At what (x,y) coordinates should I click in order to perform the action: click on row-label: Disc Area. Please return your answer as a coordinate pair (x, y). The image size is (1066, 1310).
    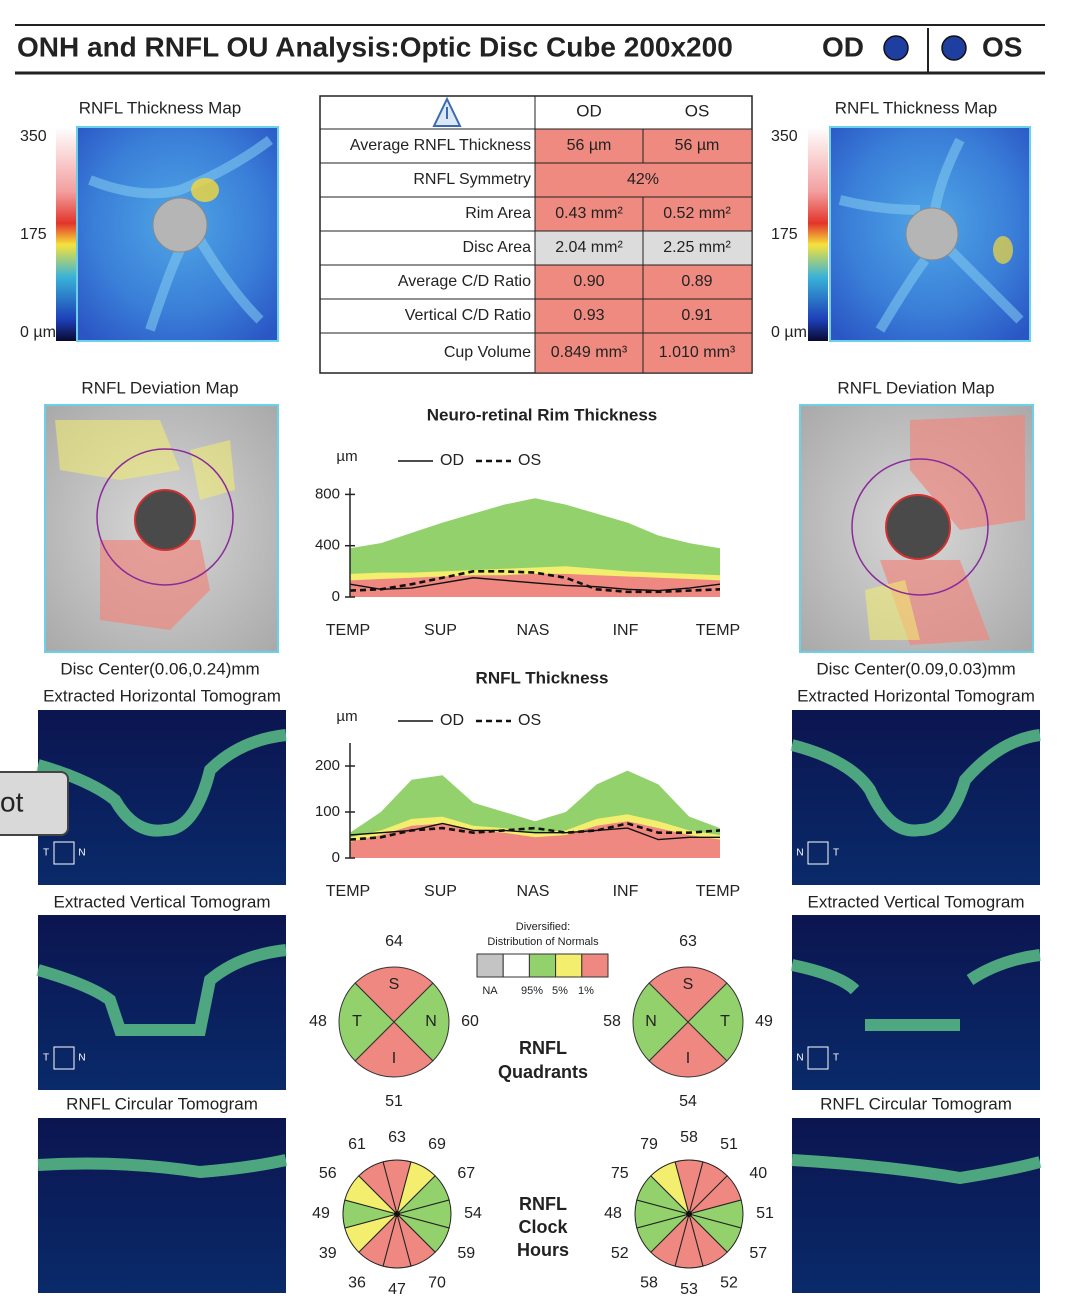
    Looking at the image, I should click on (497, 247).